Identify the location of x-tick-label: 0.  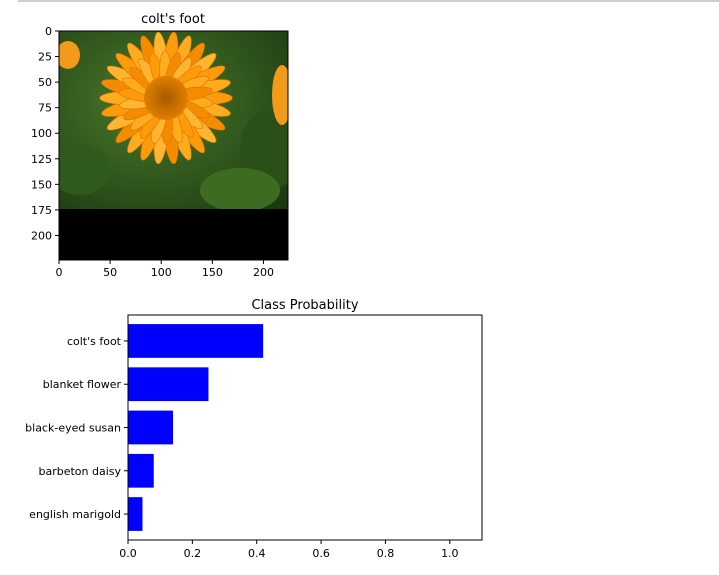
(59, 272).